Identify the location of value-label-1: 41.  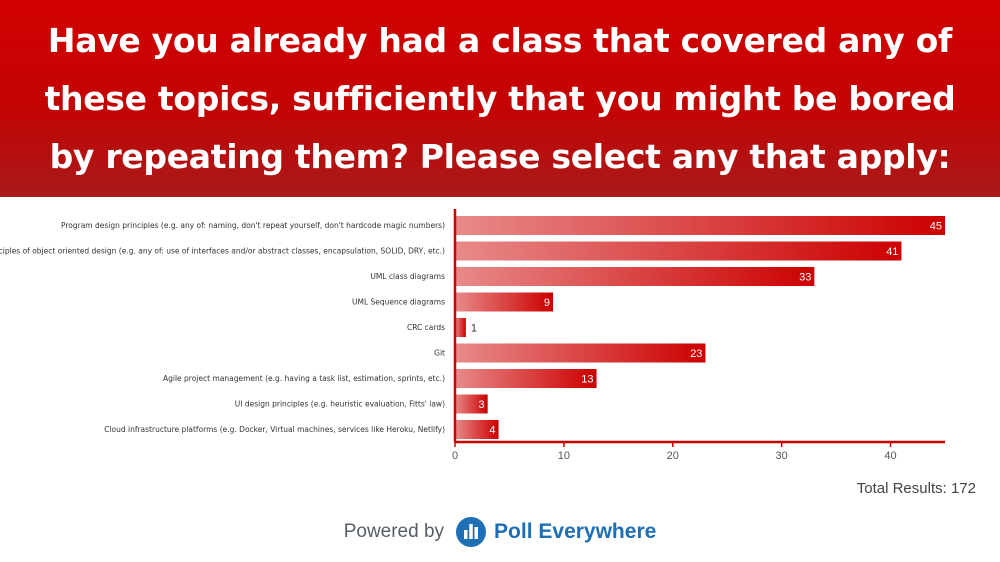
(892, 252).